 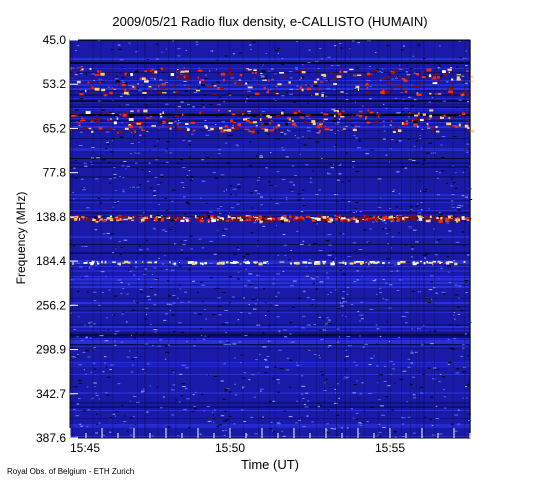 I want to click on spectrogram-vline, so click(x=391, y=239).